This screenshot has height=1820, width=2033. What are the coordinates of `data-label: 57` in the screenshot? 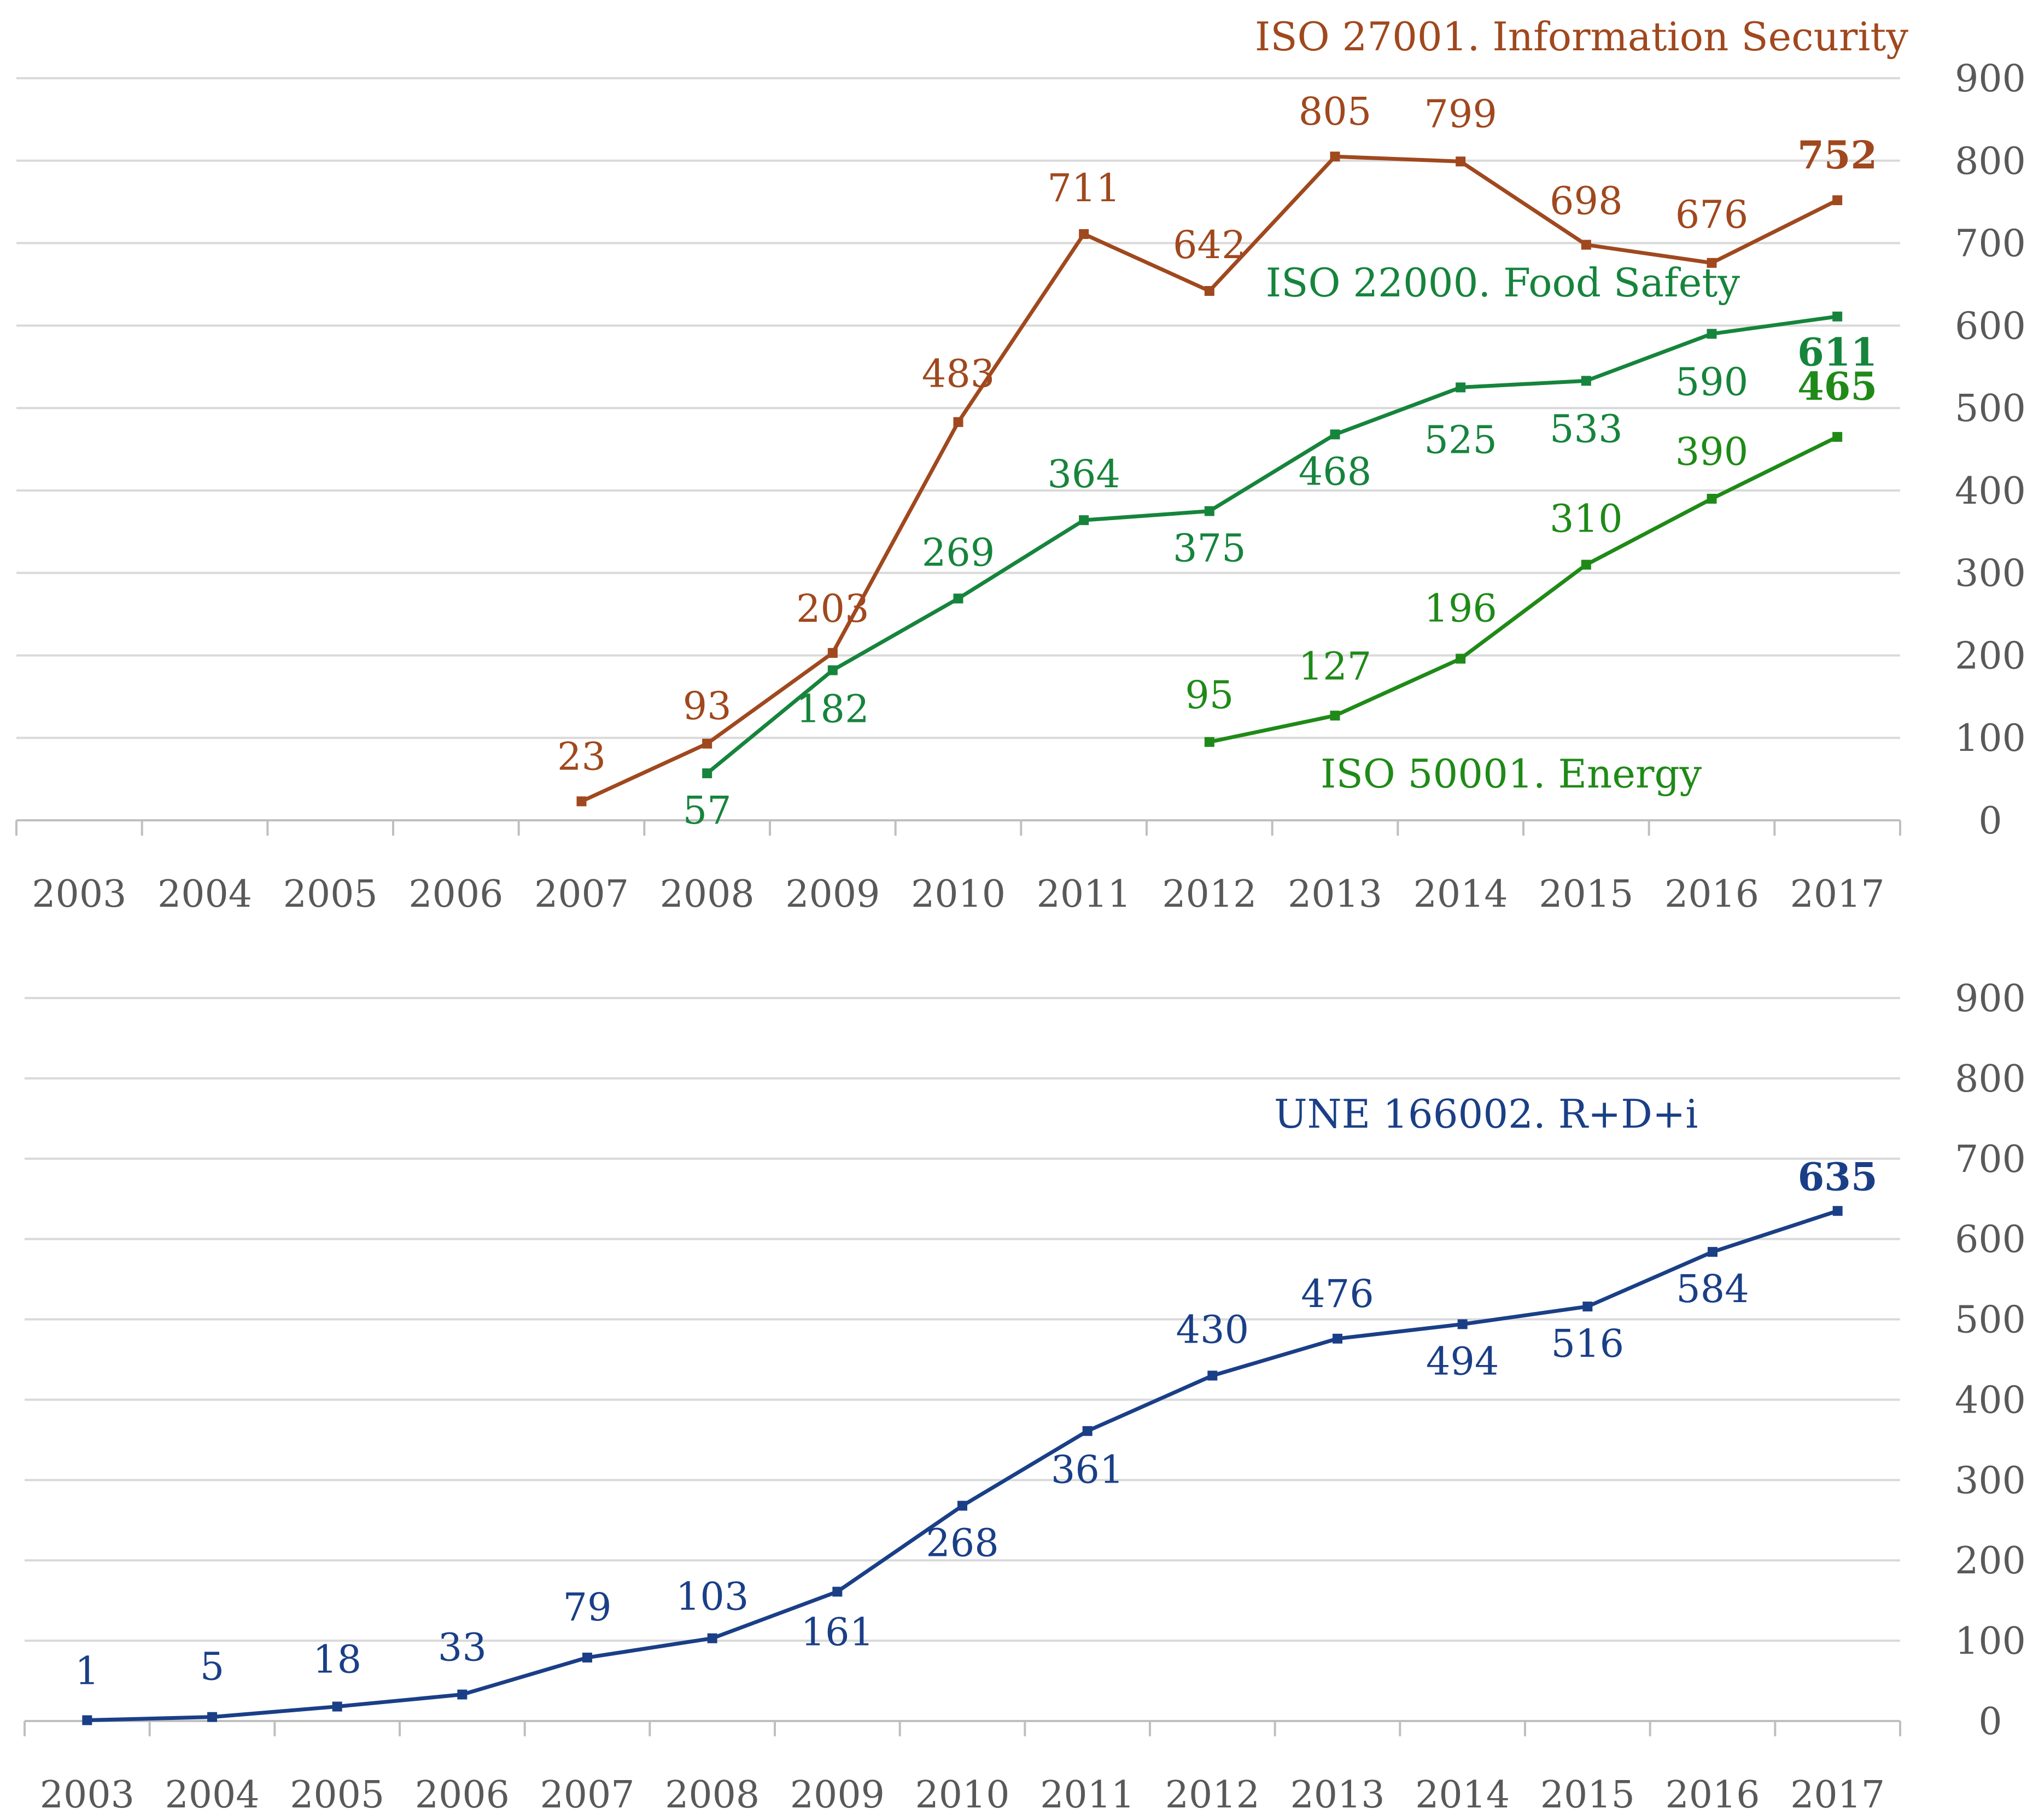 It's located at (707, 810).